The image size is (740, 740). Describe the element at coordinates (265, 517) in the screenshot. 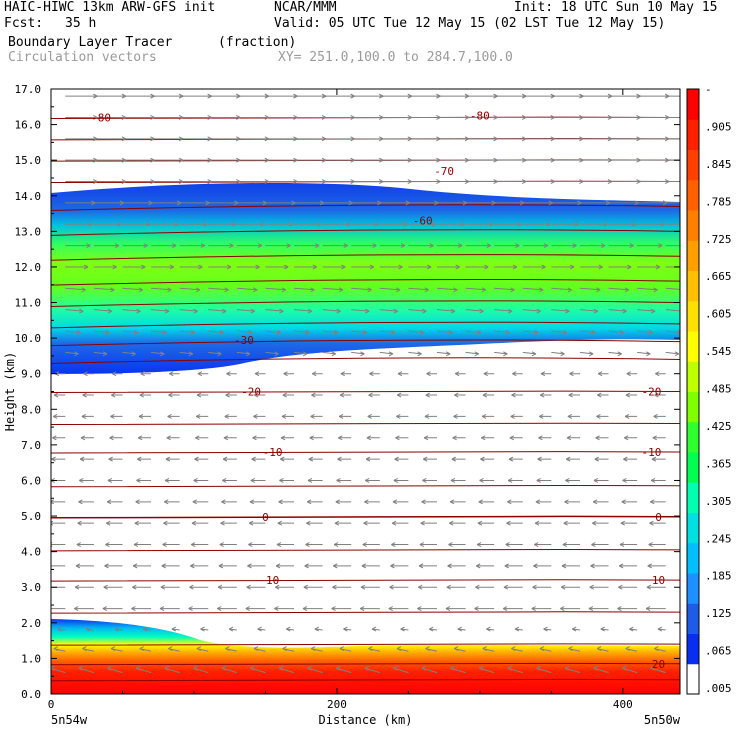

I see `contour-label: 0` at that location.